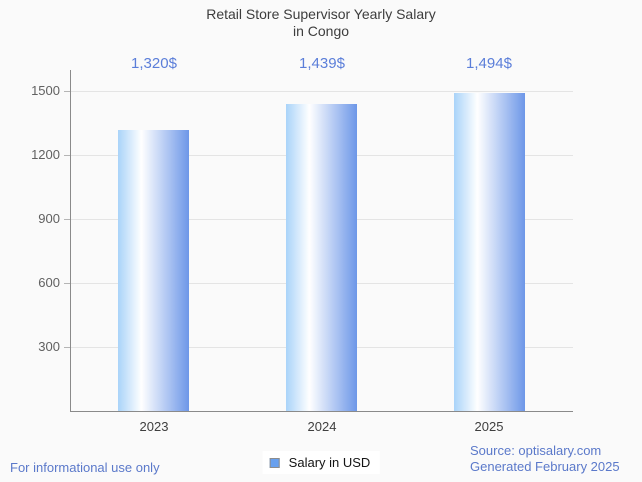  What do you see at coordinates (154, 426) in the screenshot?
I see `x-axis-label-2023: 2023` at bounding box center [154, 426].